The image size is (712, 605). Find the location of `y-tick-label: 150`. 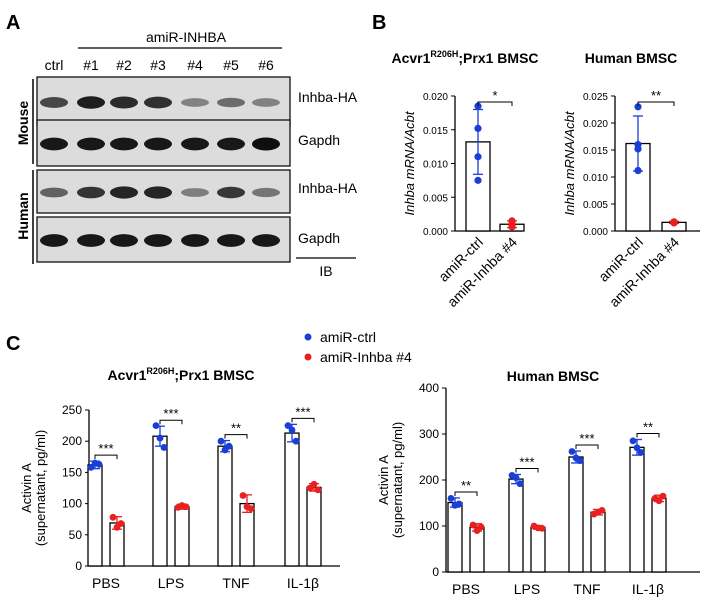

y-tick-label: 150 is located at coordinates (72, 472).